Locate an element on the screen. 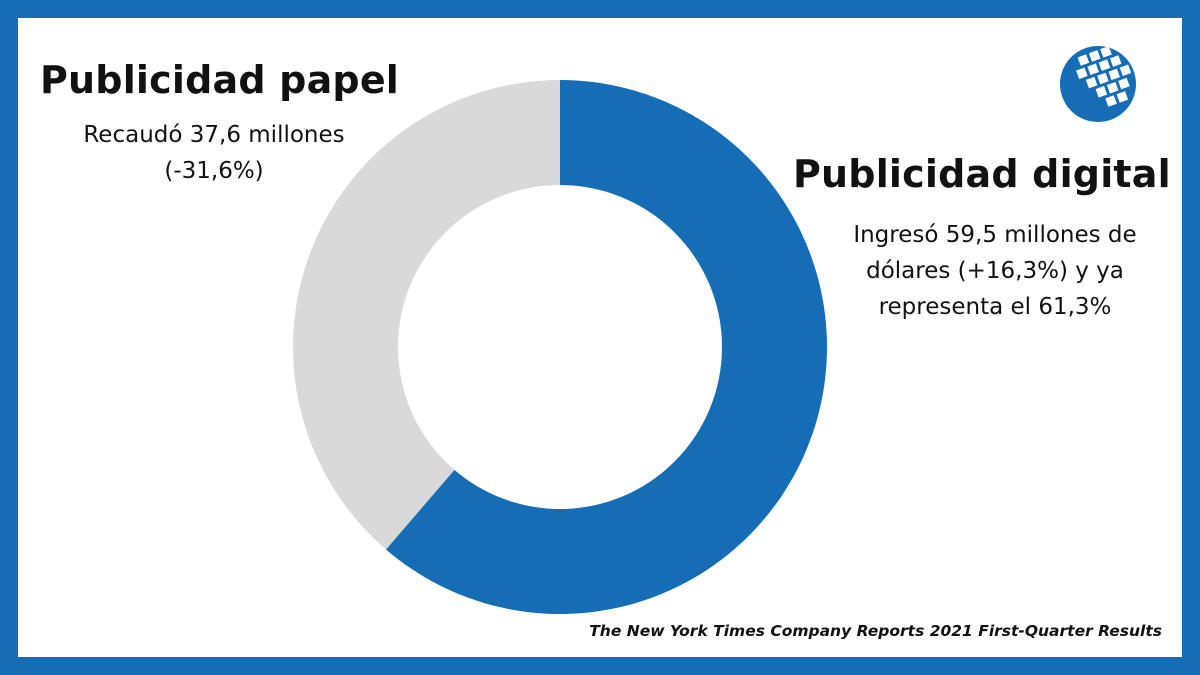  donut-hole is located at coordinates (560, 347).